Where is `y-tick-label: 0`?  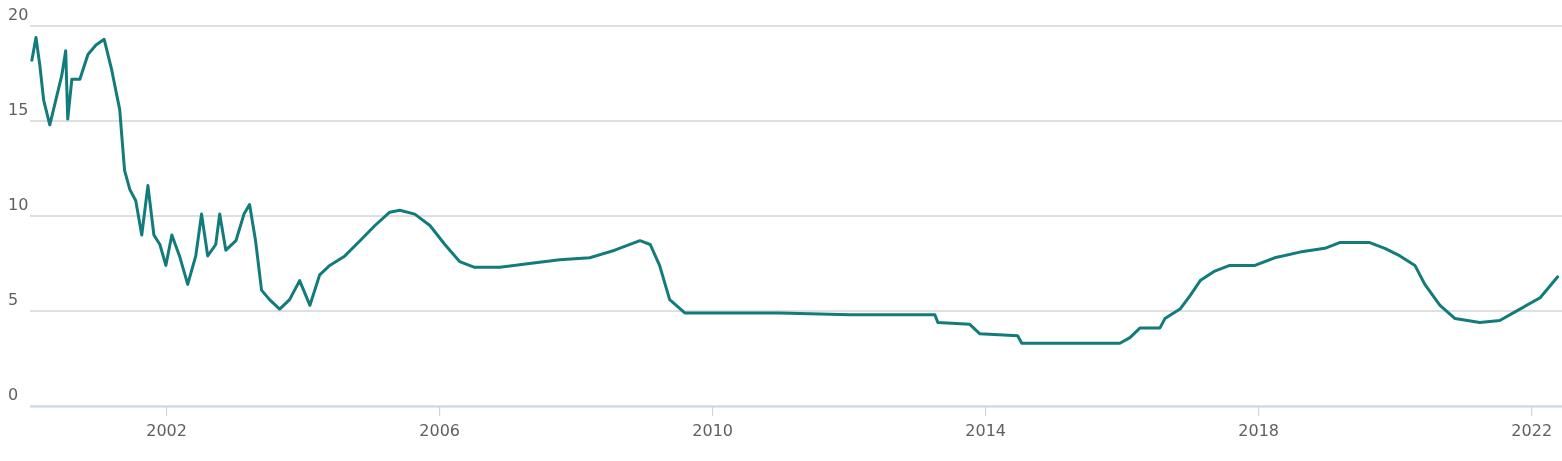
y-tick-label: 0 is located at coordinates (13, 394).